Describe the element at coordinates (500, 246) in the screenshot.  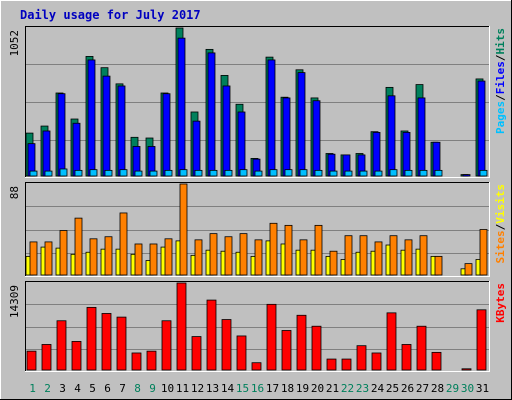
I see `legend-sites: Sites` at that location.